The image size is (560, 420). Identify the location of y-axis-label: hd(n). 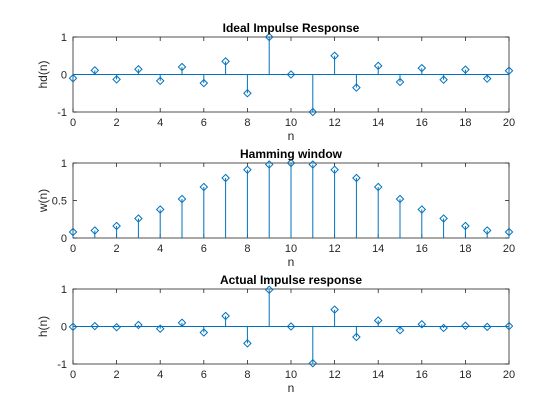
(43, 74).